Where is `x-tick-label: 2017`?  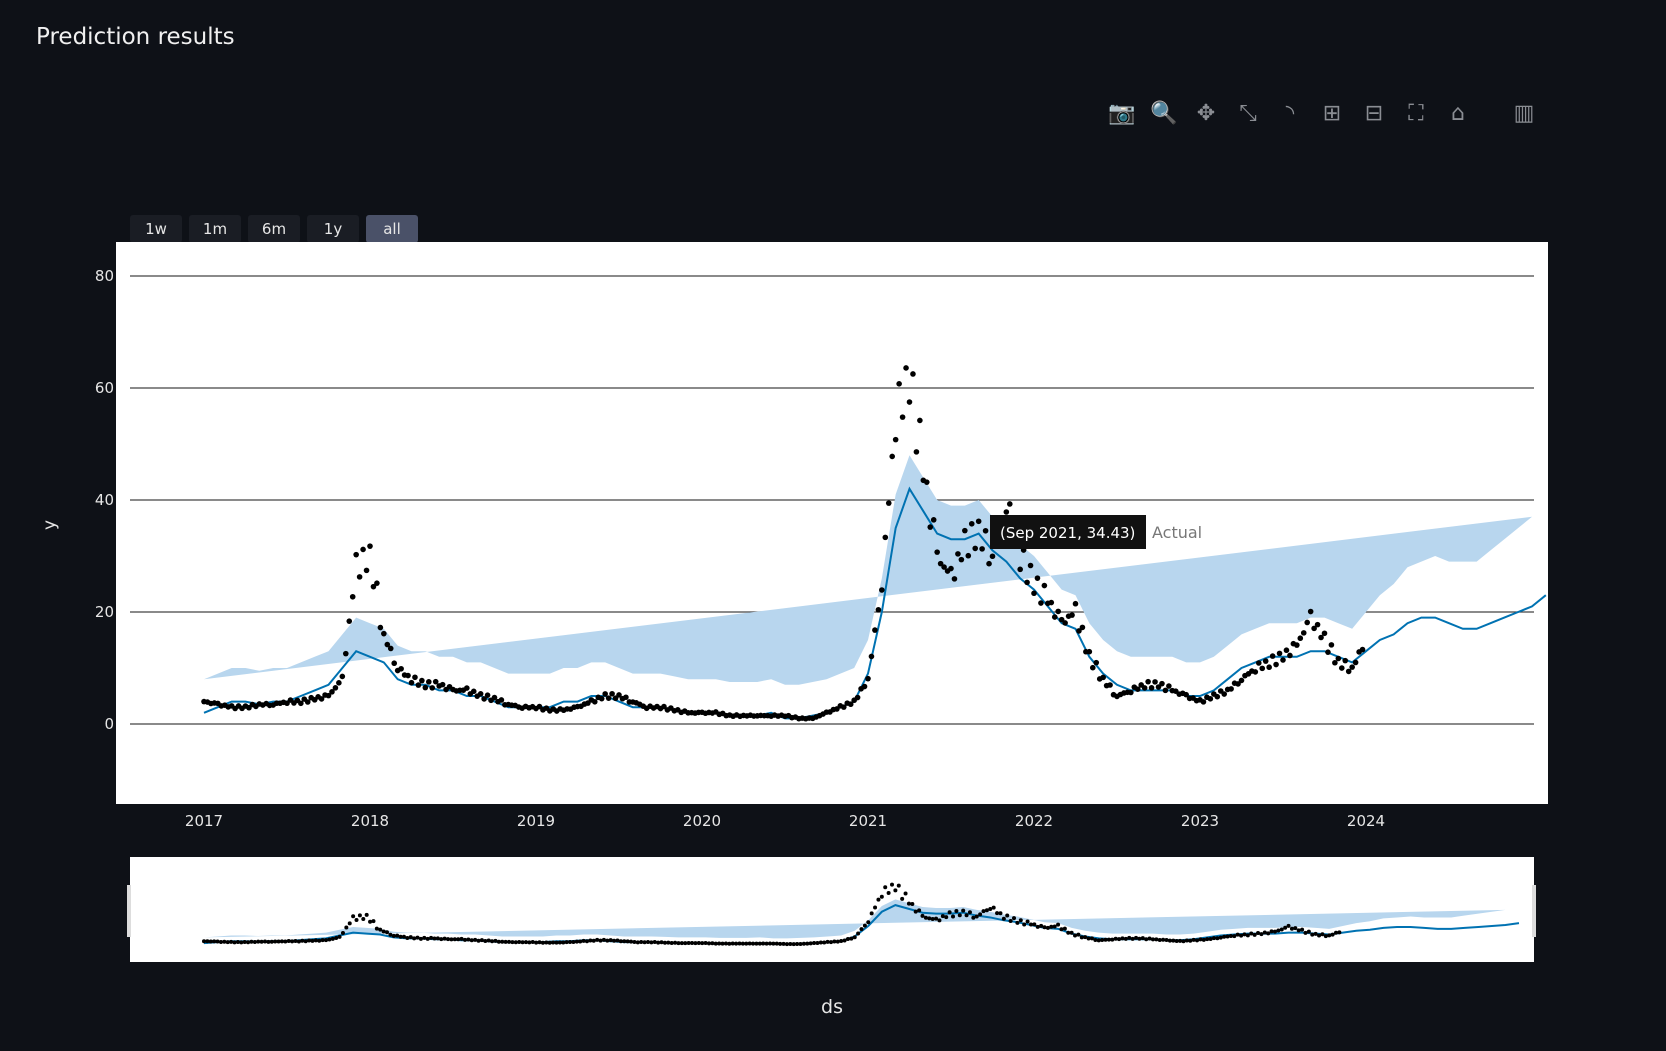 x-tick-label: 2017 is located at coordinates (204, 821).